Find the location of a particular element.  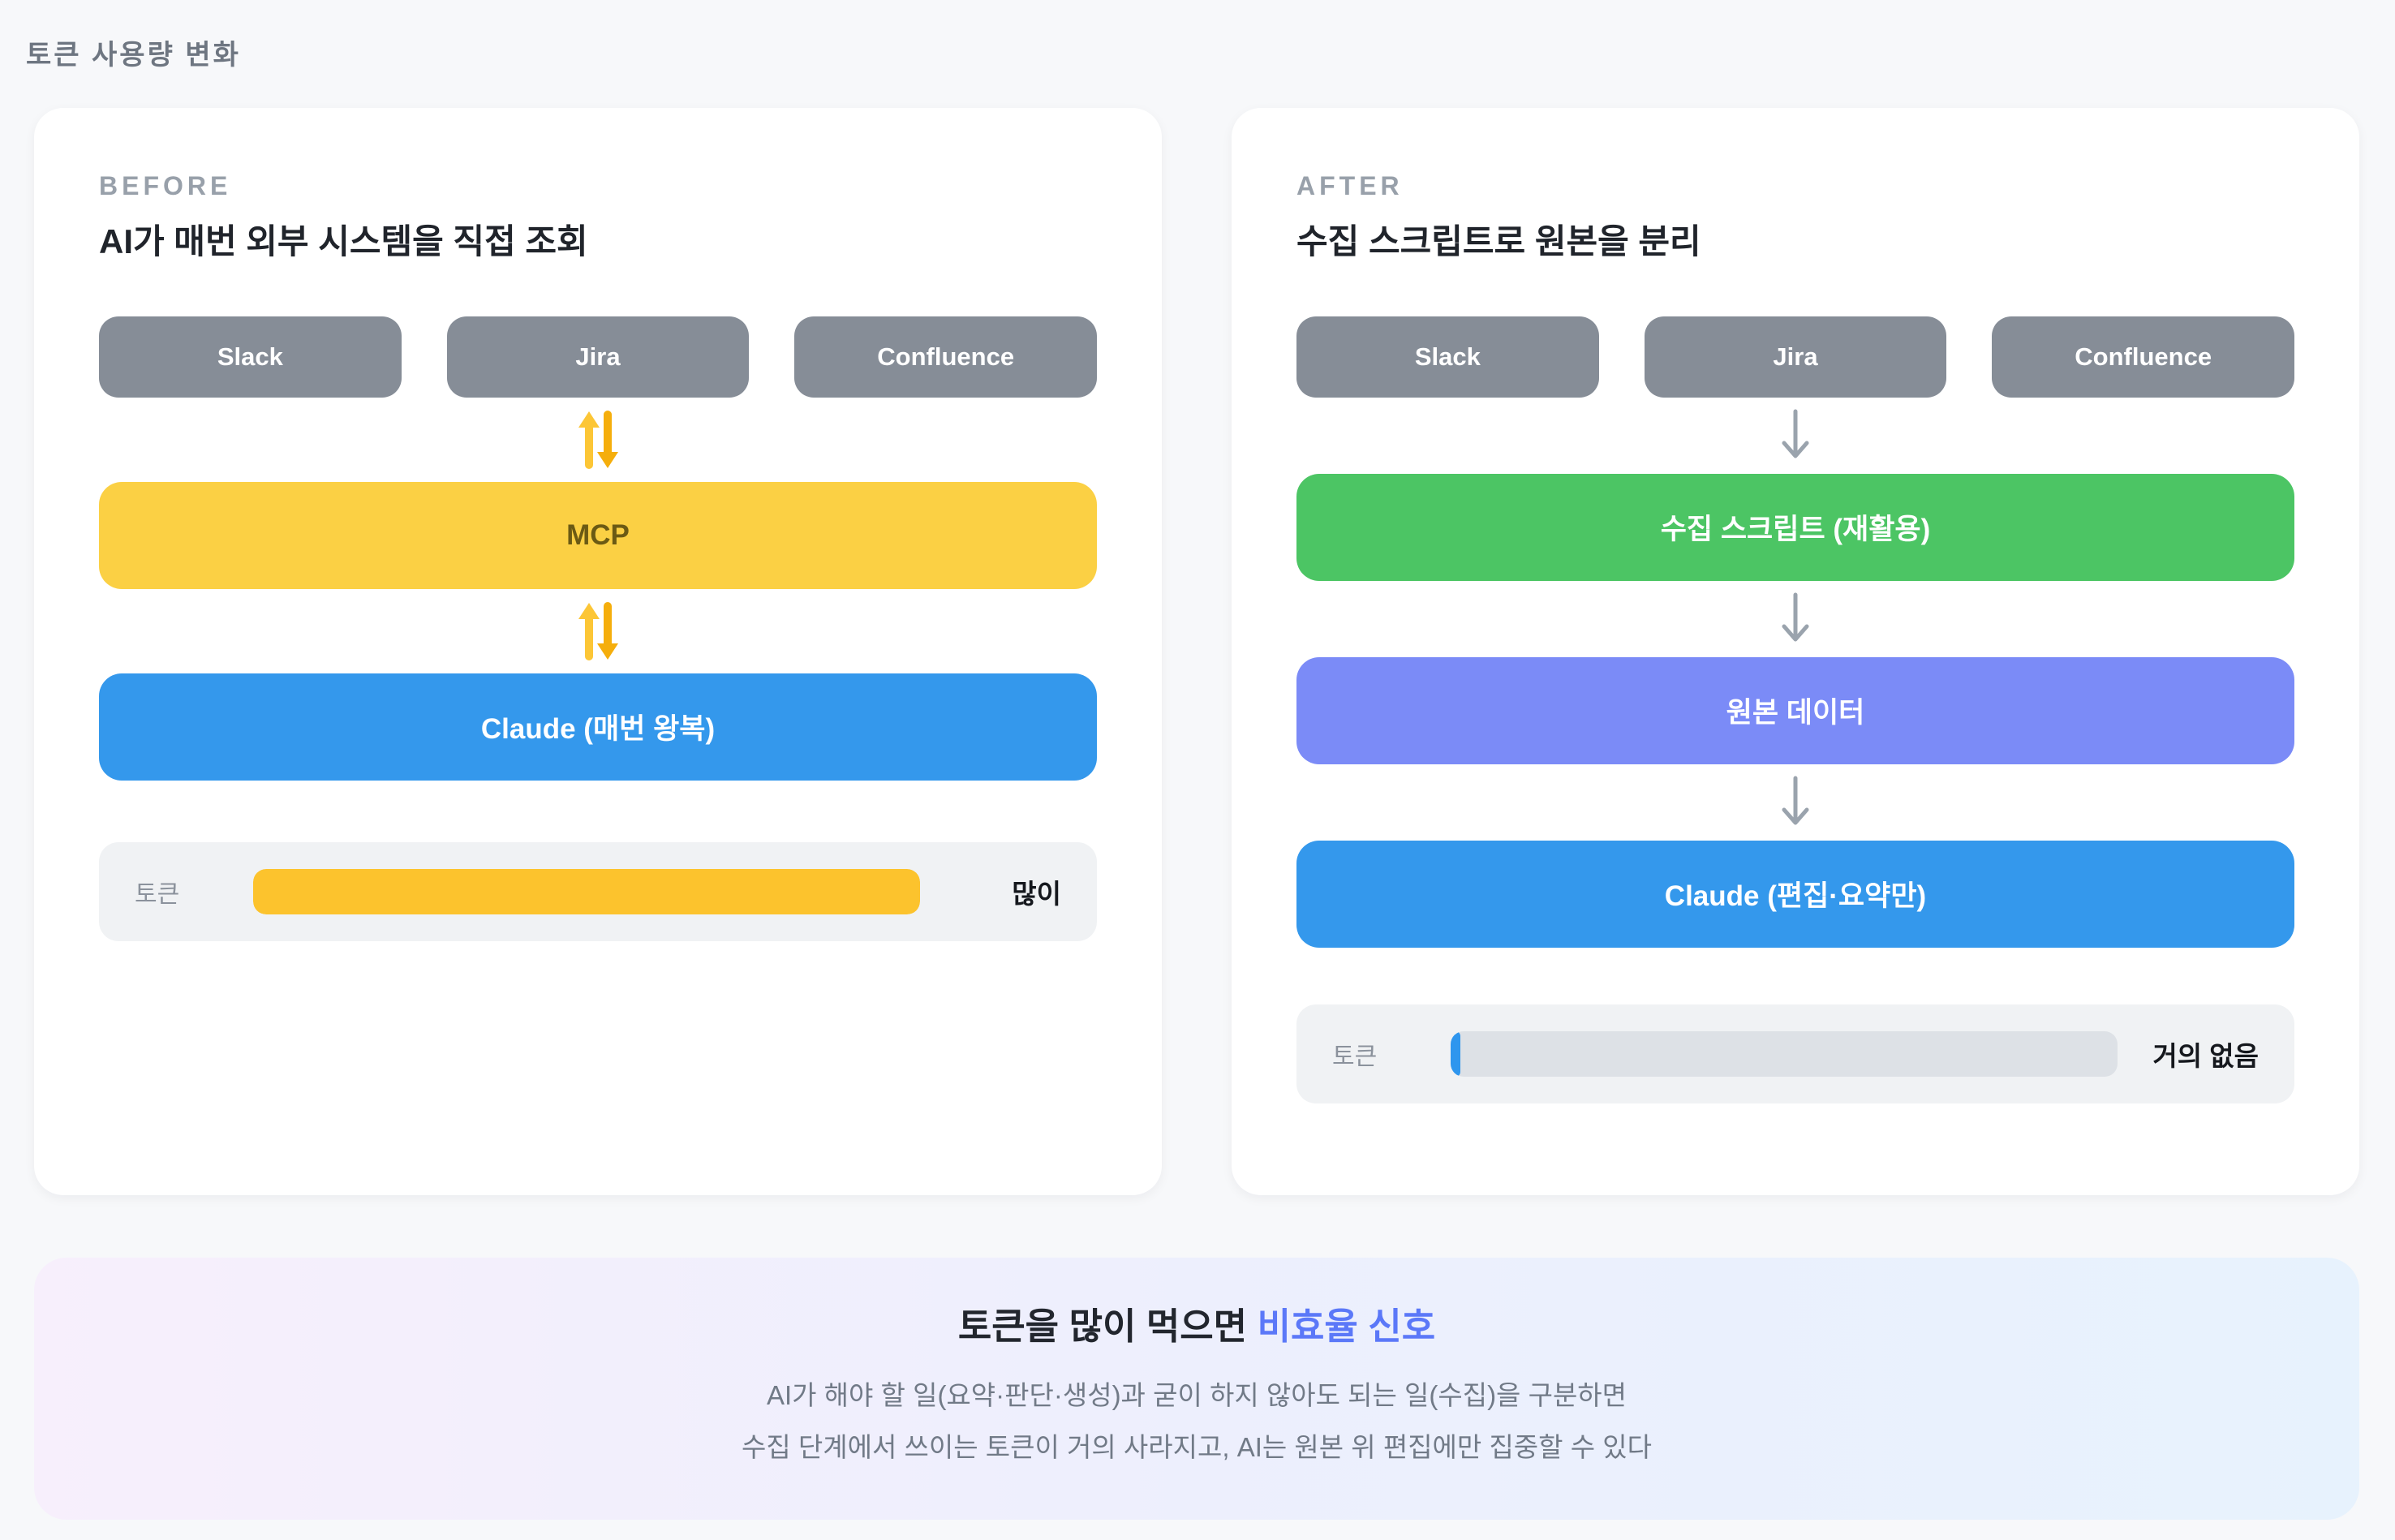

after-token-meter: 토큰 거의 없음 is located at coordinates (1795, 1053).